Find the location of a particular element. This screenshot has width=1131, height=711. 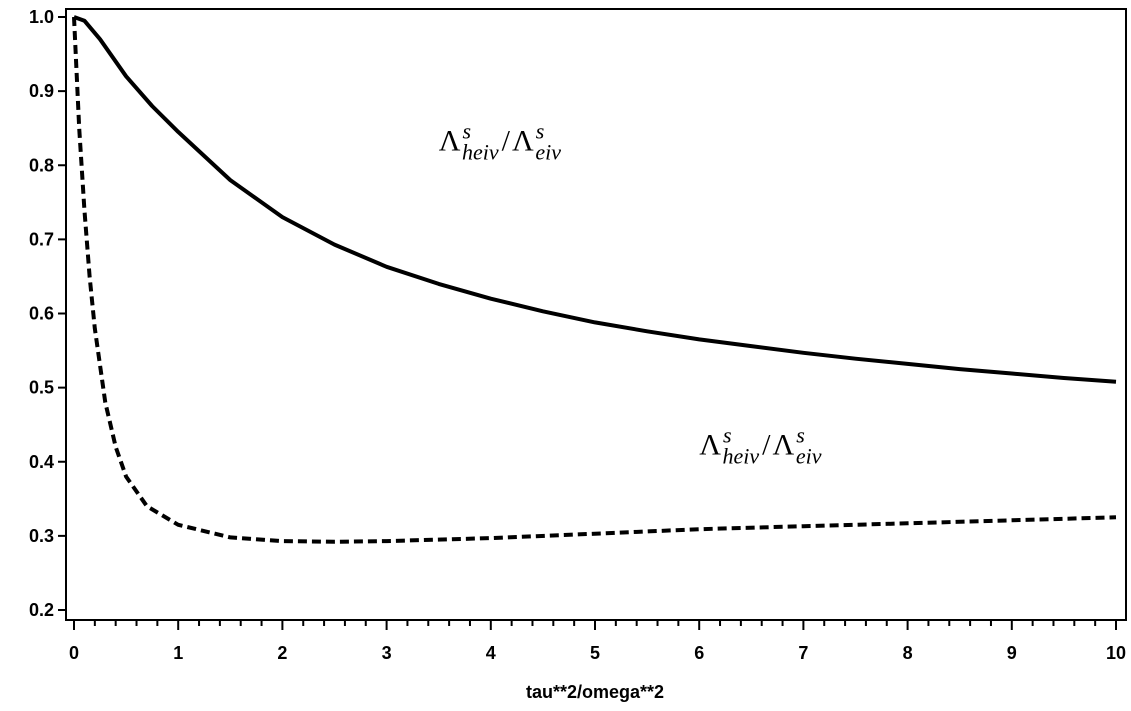

y-axis: 0.2 0.3 0.4 0.5 0.6 0.7 0.8 0.9 1.0 is located at coordinates (47, 313).